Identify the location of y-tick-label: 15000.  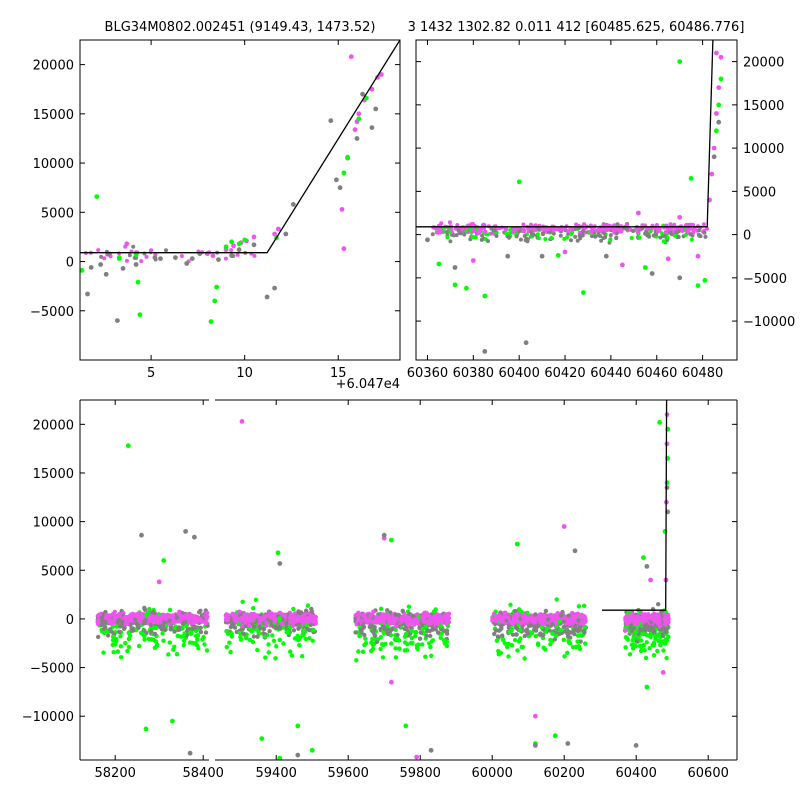
(763, 106).